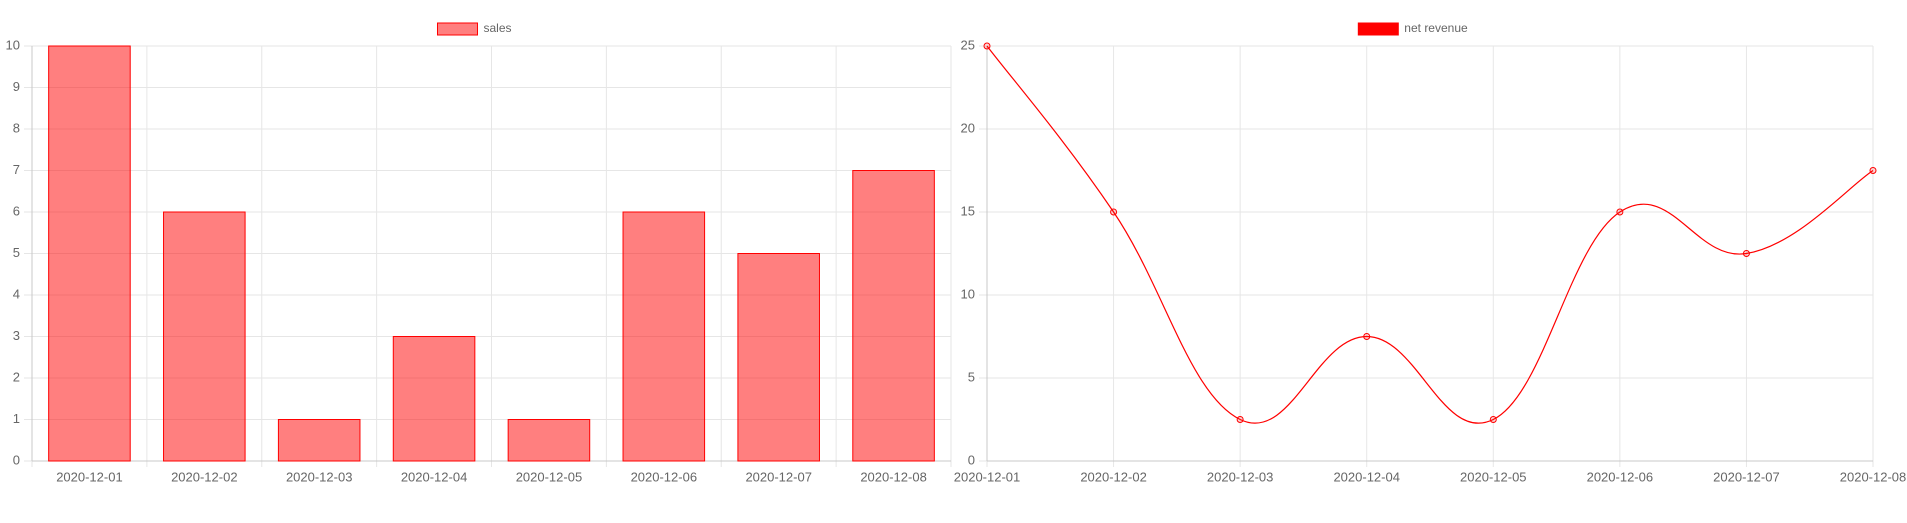 This screenshot has height=523, width=1907. What do you see at coordinates (968, 127) in the screenshot?
I see `y-tick-label: 20` at bounding box center [968, 127].